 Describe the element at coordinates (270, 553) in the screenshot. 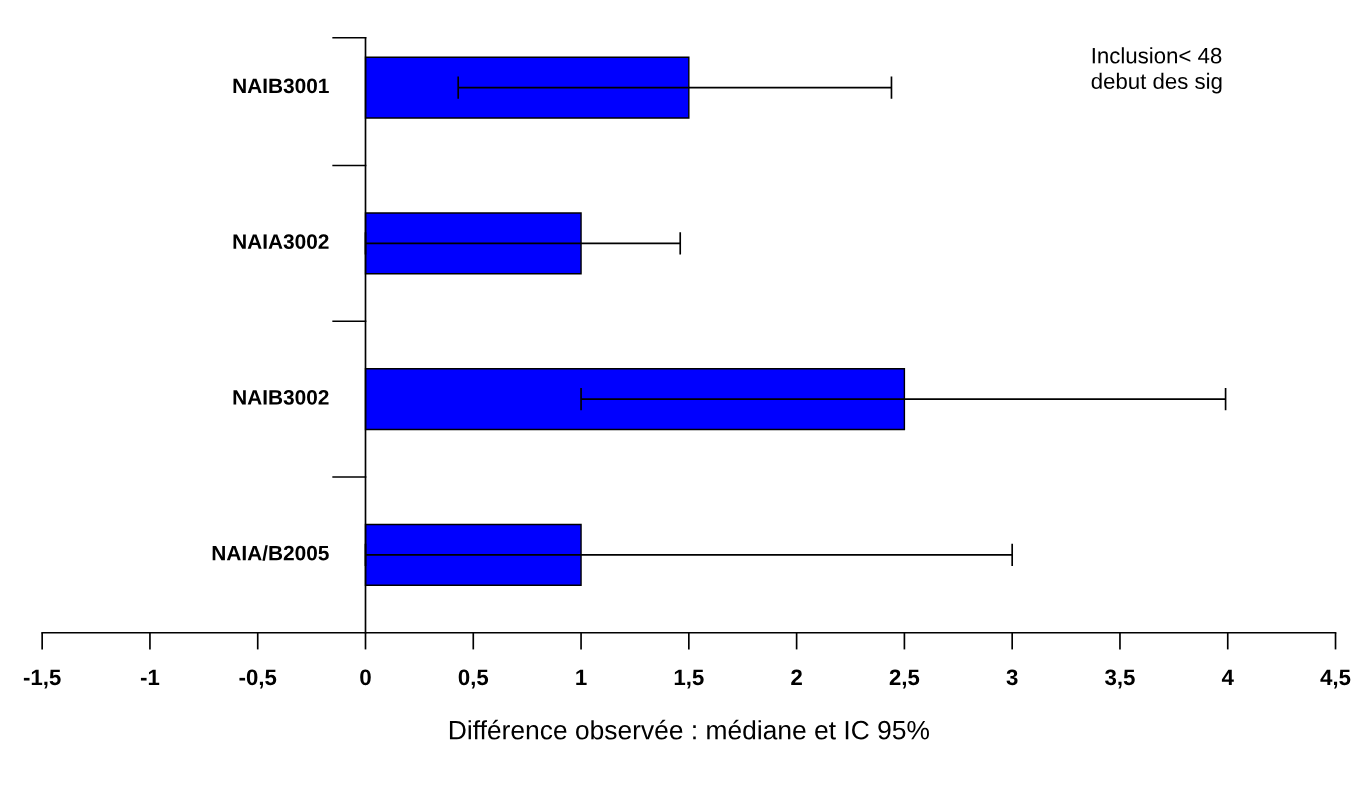

I see `y-tick-label: NAIA/B2005` at that location.